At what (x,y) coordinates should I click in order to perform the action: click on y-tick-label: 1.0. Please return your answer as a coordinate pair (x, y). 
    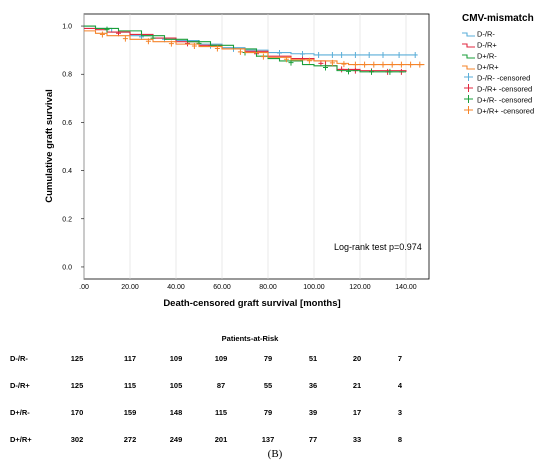
    Looking at the image, I should click on (67, 27).